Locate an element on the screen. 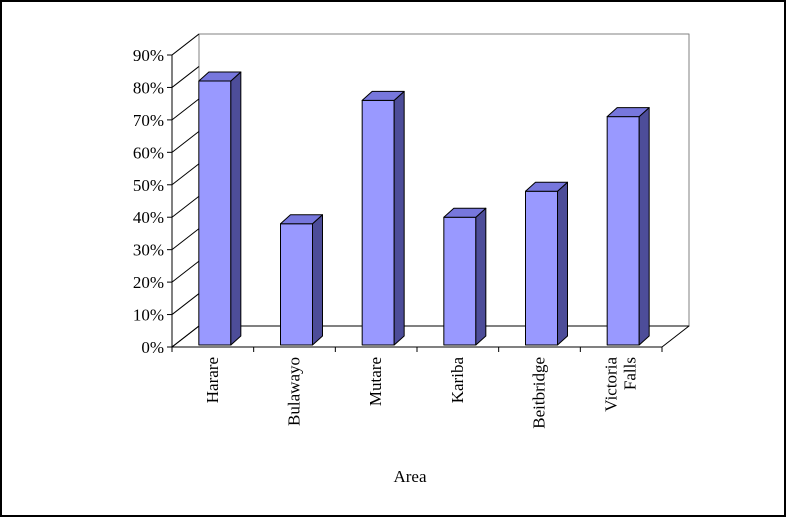 The height and width of the screenshot is (517, 786). side-wall is located at coordinates (185, 190).